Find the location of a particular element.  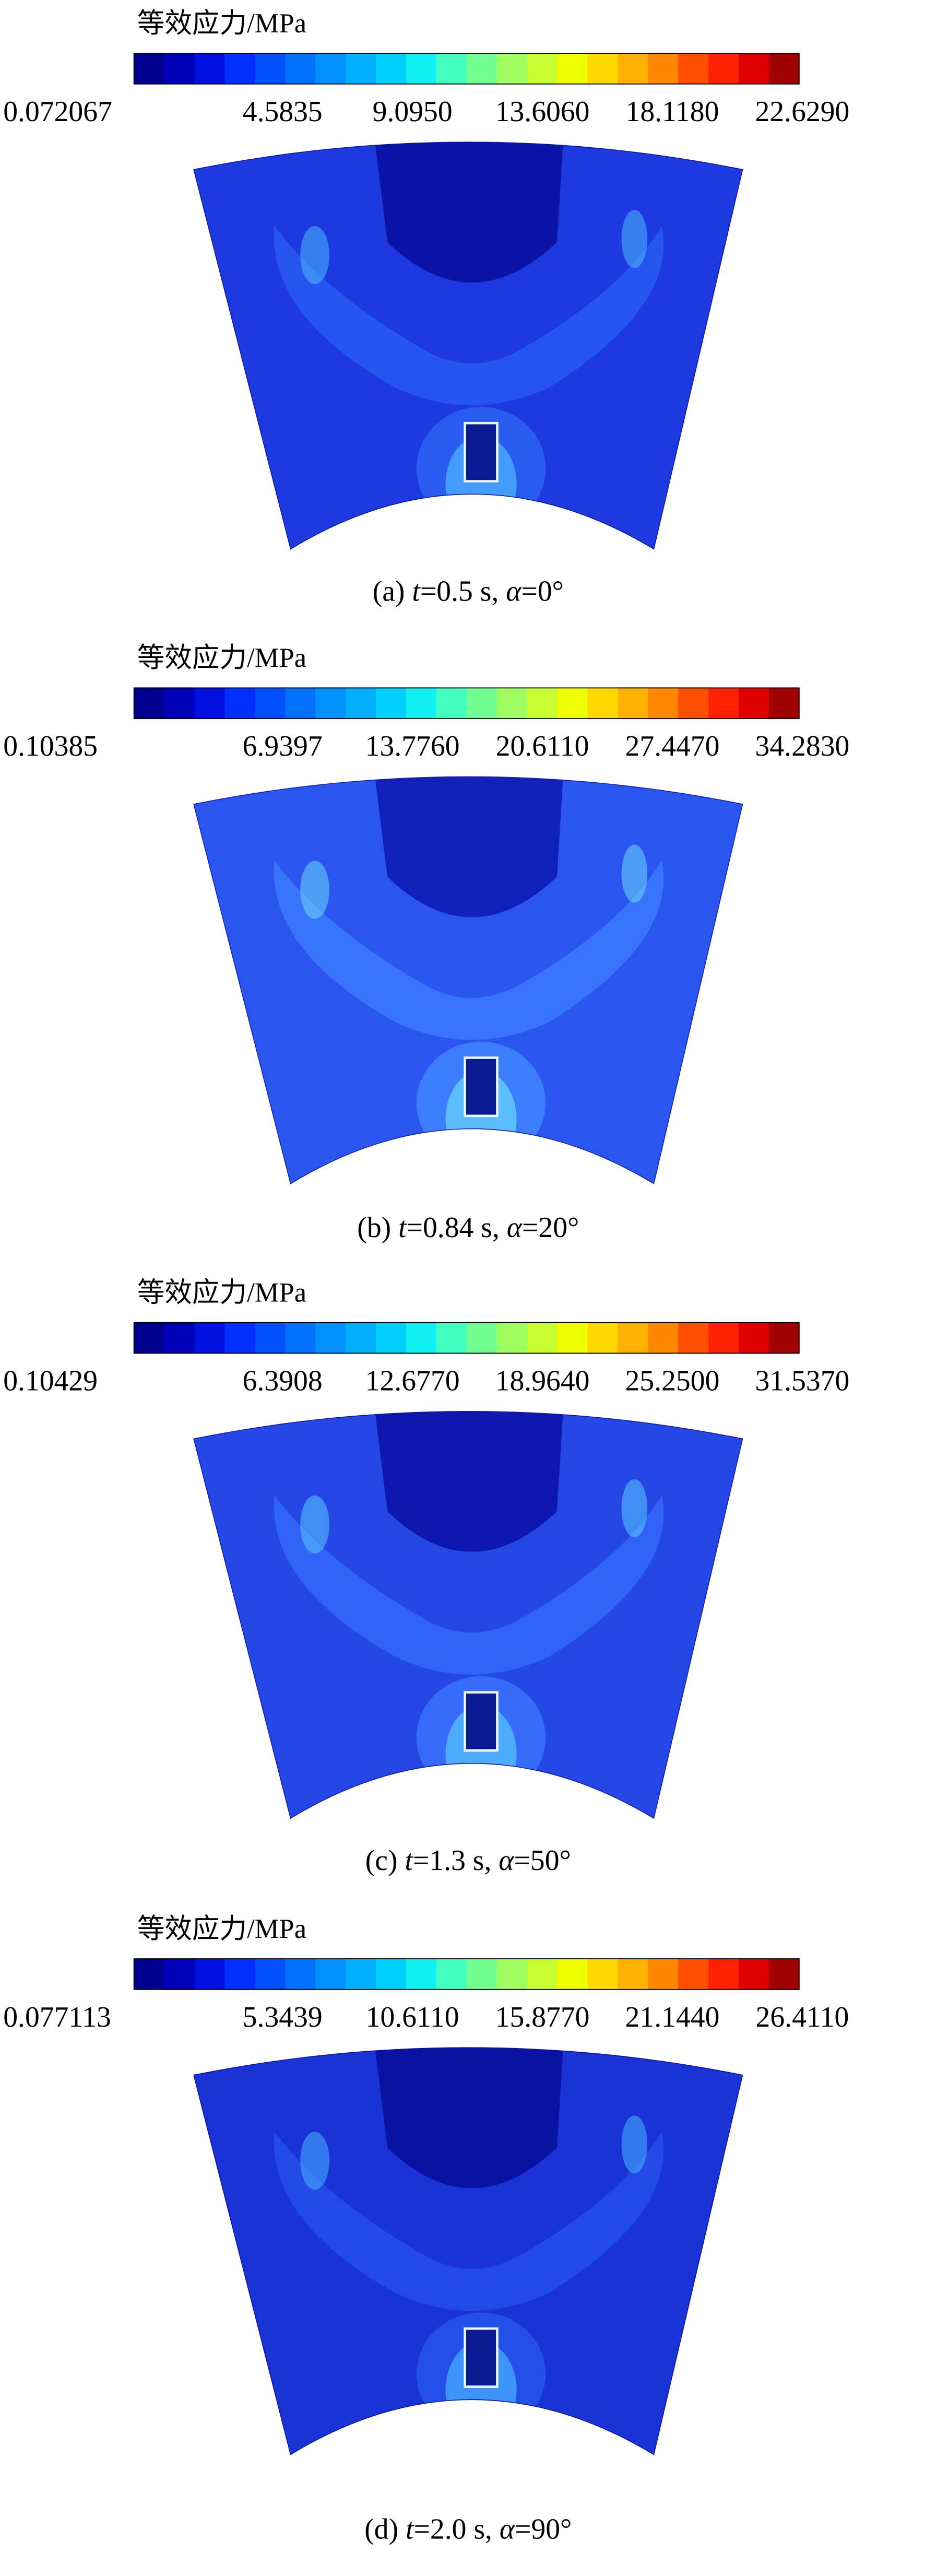

caption-part: =50° is located at coordinates (542, 1860).